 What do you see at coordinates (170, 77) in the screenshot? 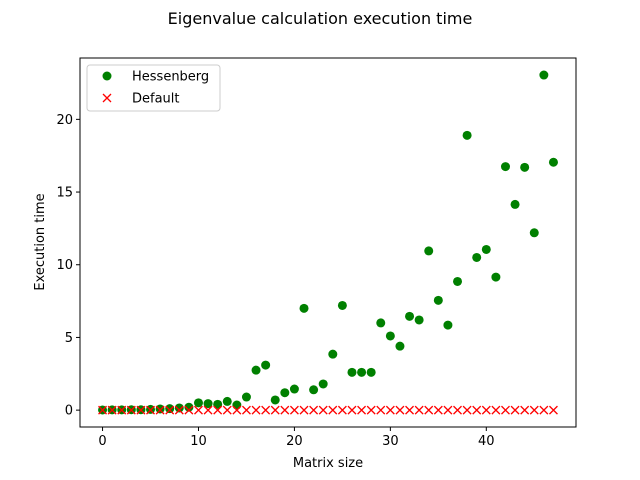
I see `legend-label-hessenberg: Hessenberg` at bounding box center [170, 77].